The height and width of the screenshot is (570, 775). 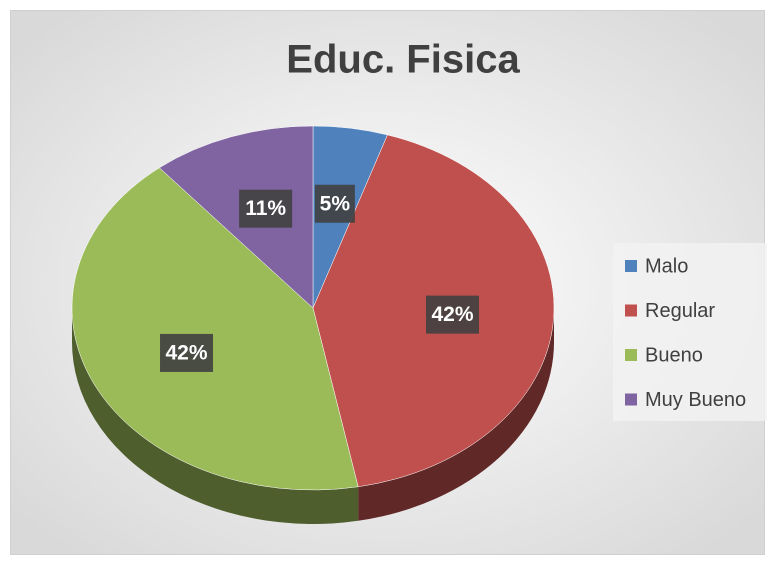 I want to click on legend-label: Regular, so click(x=680, y=311).